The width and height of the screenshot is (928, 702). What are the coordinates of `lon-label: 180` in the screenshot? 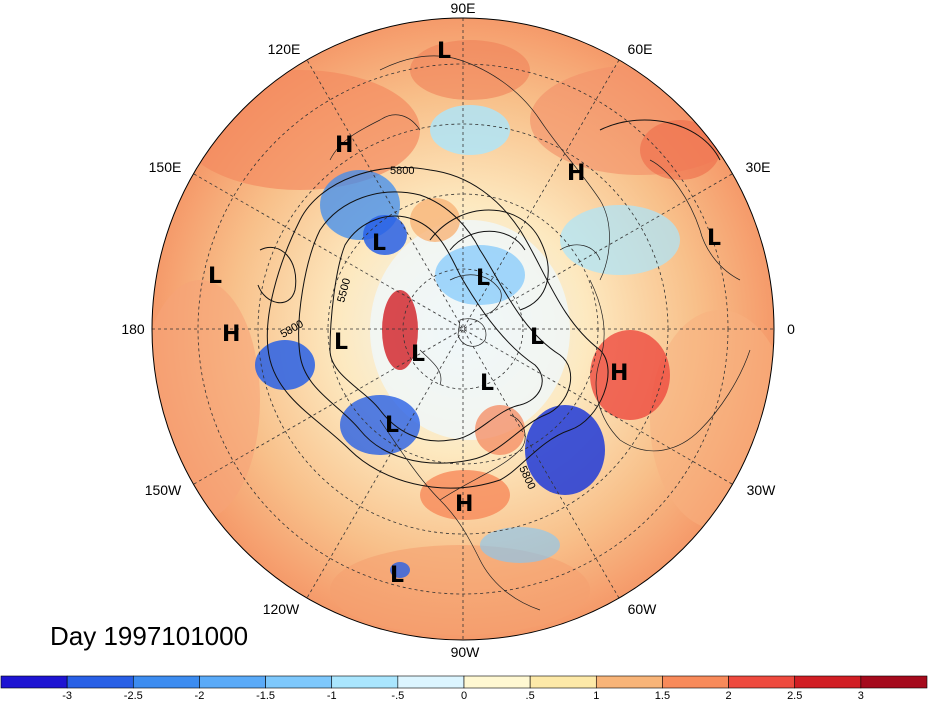 It's located at (133, 329).